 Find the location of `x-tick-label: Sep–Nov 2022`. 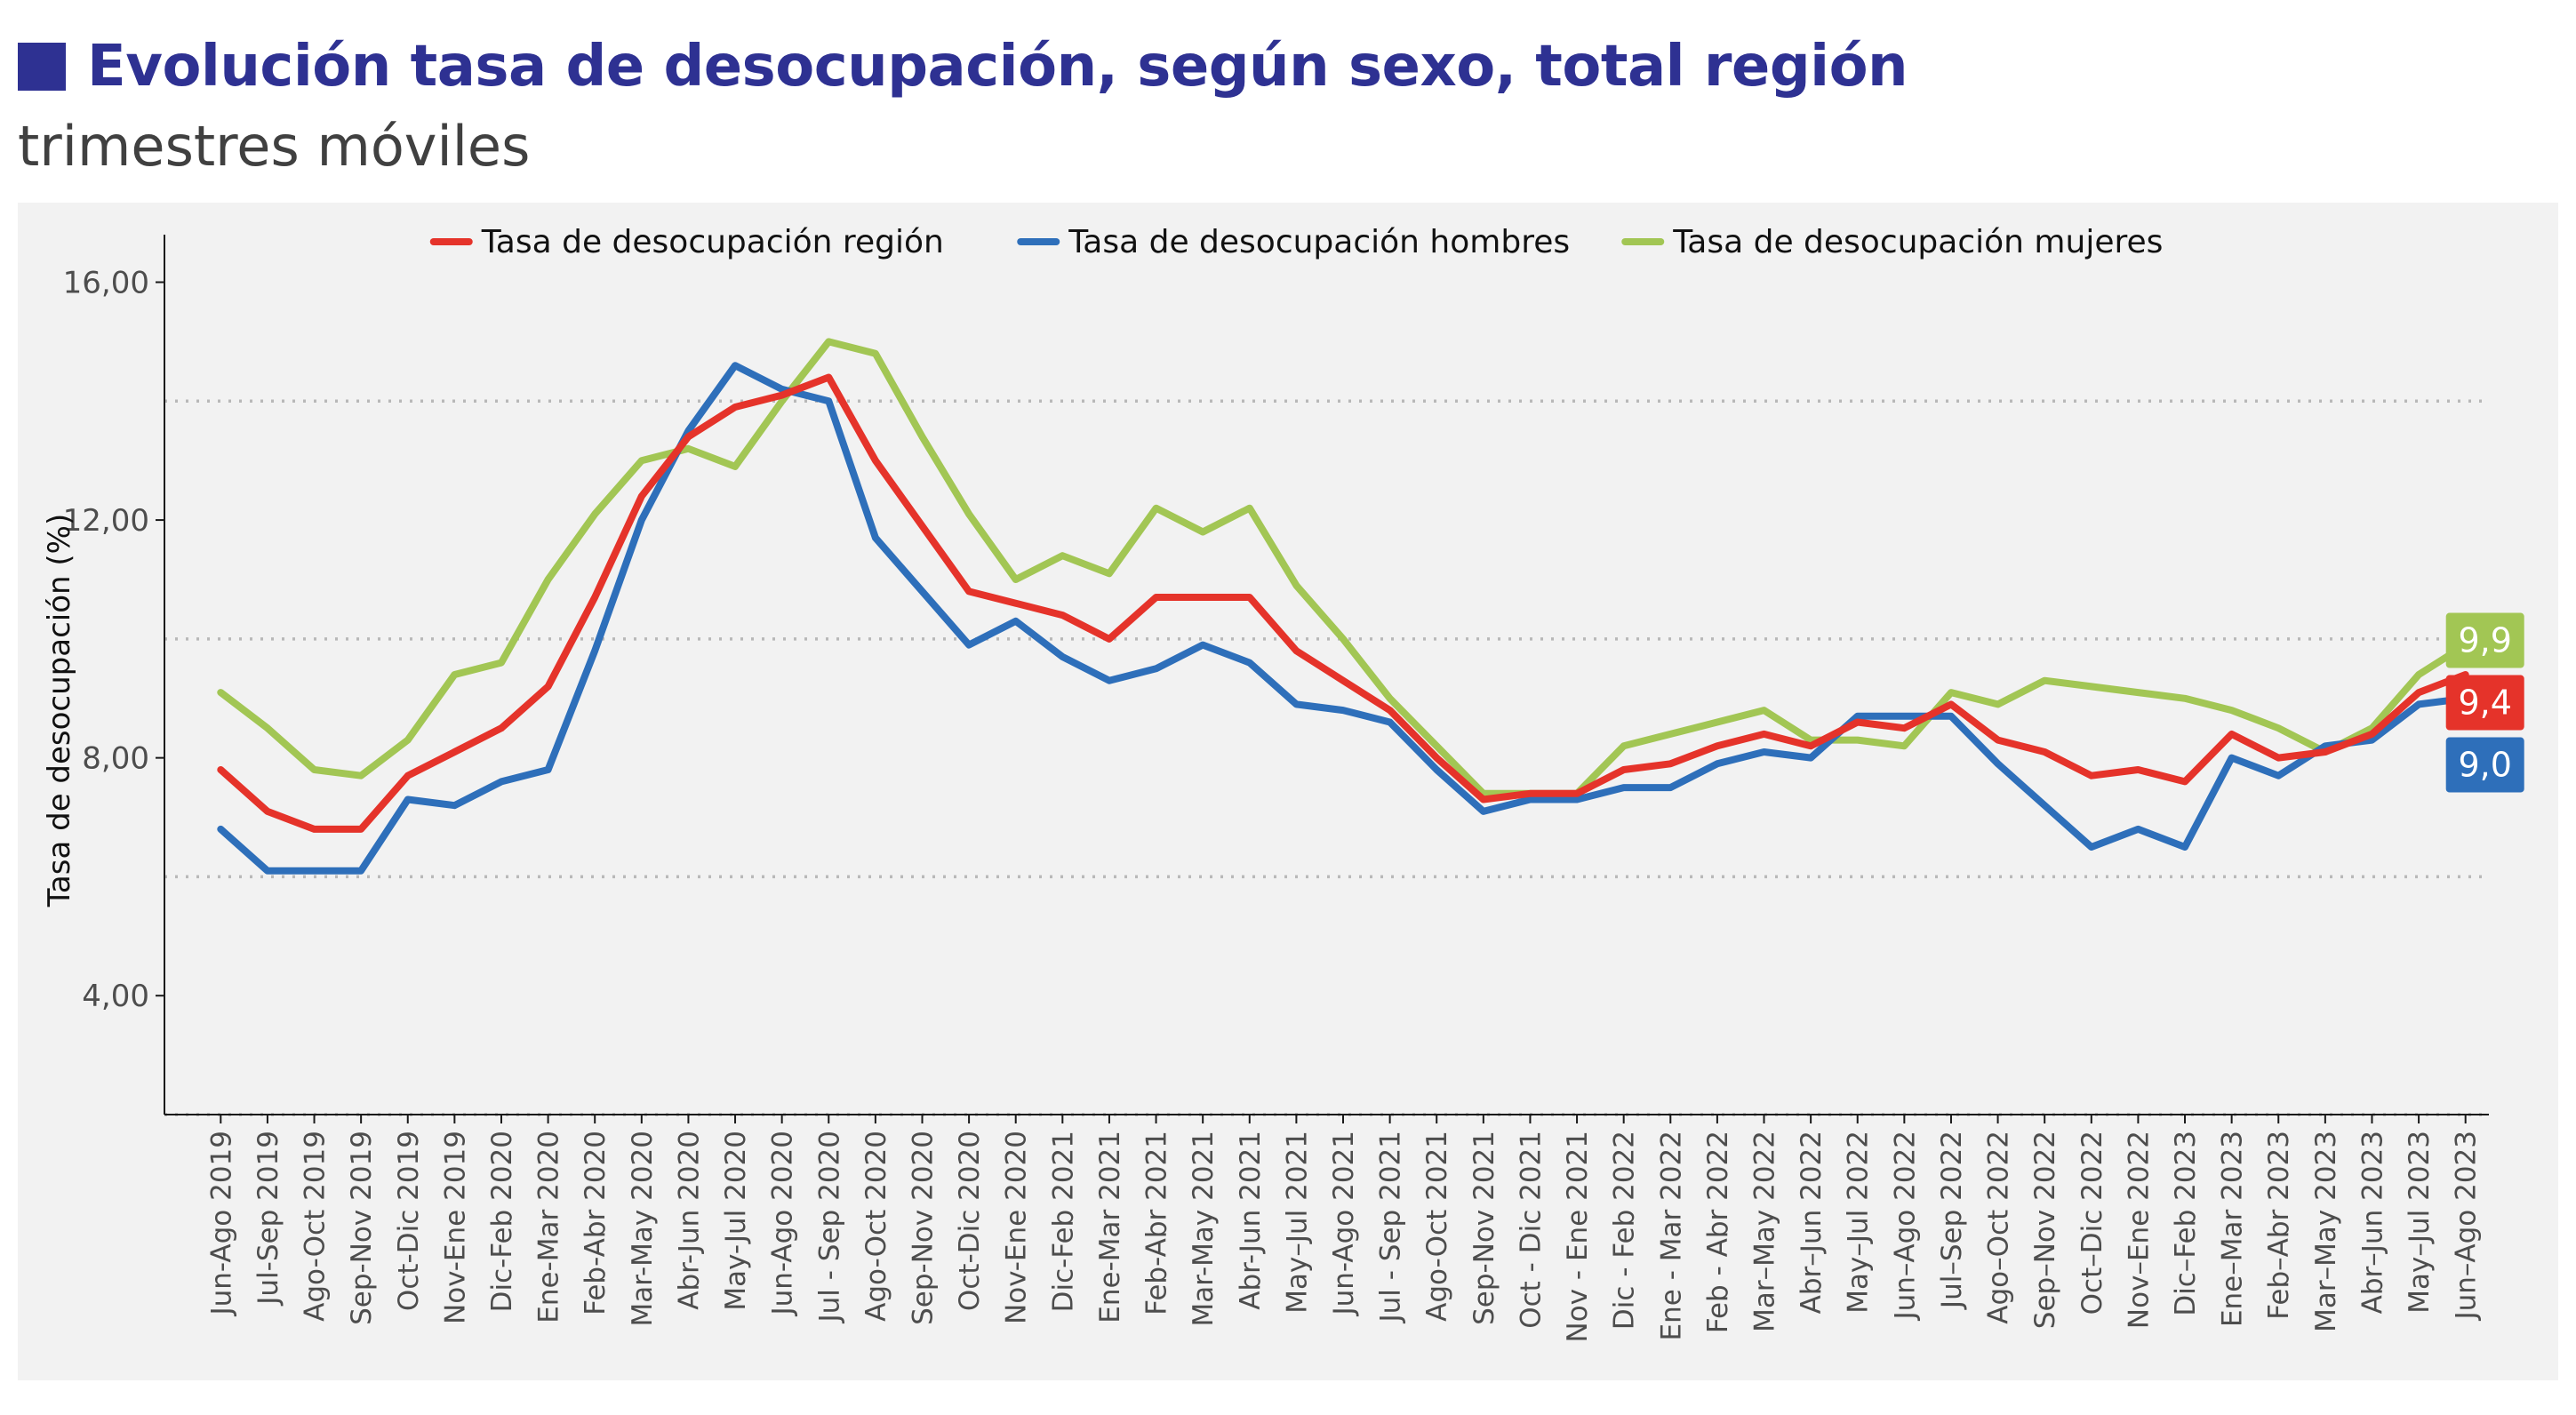

x-tick-label: Sep–Nov 2022 is located at coordinates (2045, 1230).